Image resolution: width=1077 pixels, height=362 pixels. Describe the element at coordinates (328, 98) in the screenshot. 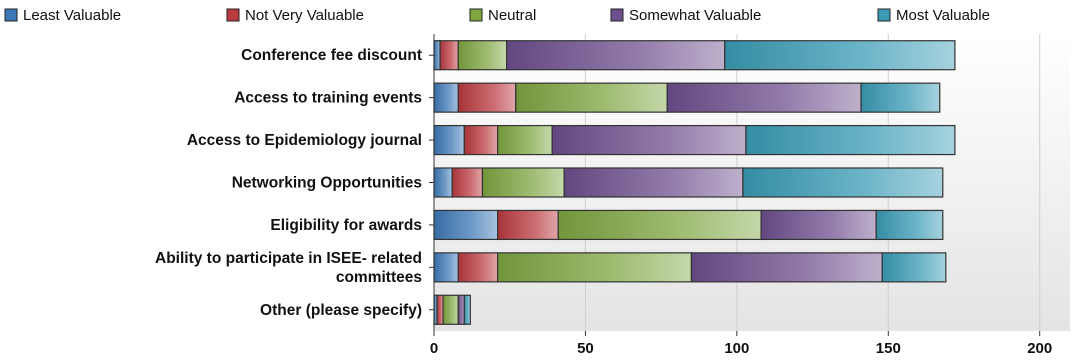

I see `category-label: Access to training events` at that location.